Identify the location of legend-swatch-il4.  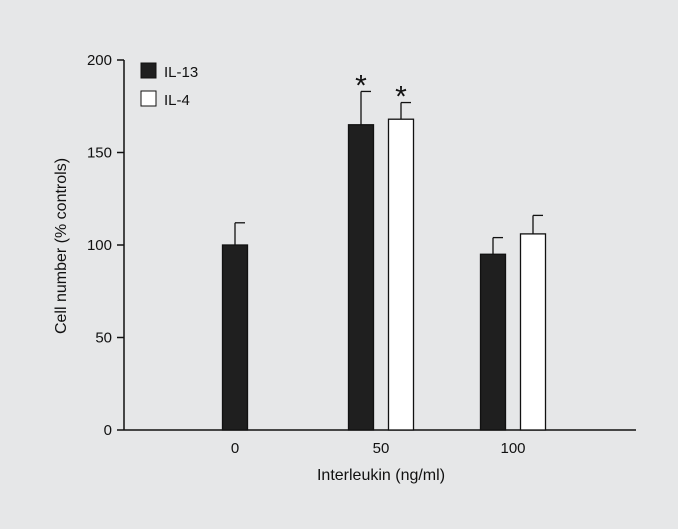
(148, 98).